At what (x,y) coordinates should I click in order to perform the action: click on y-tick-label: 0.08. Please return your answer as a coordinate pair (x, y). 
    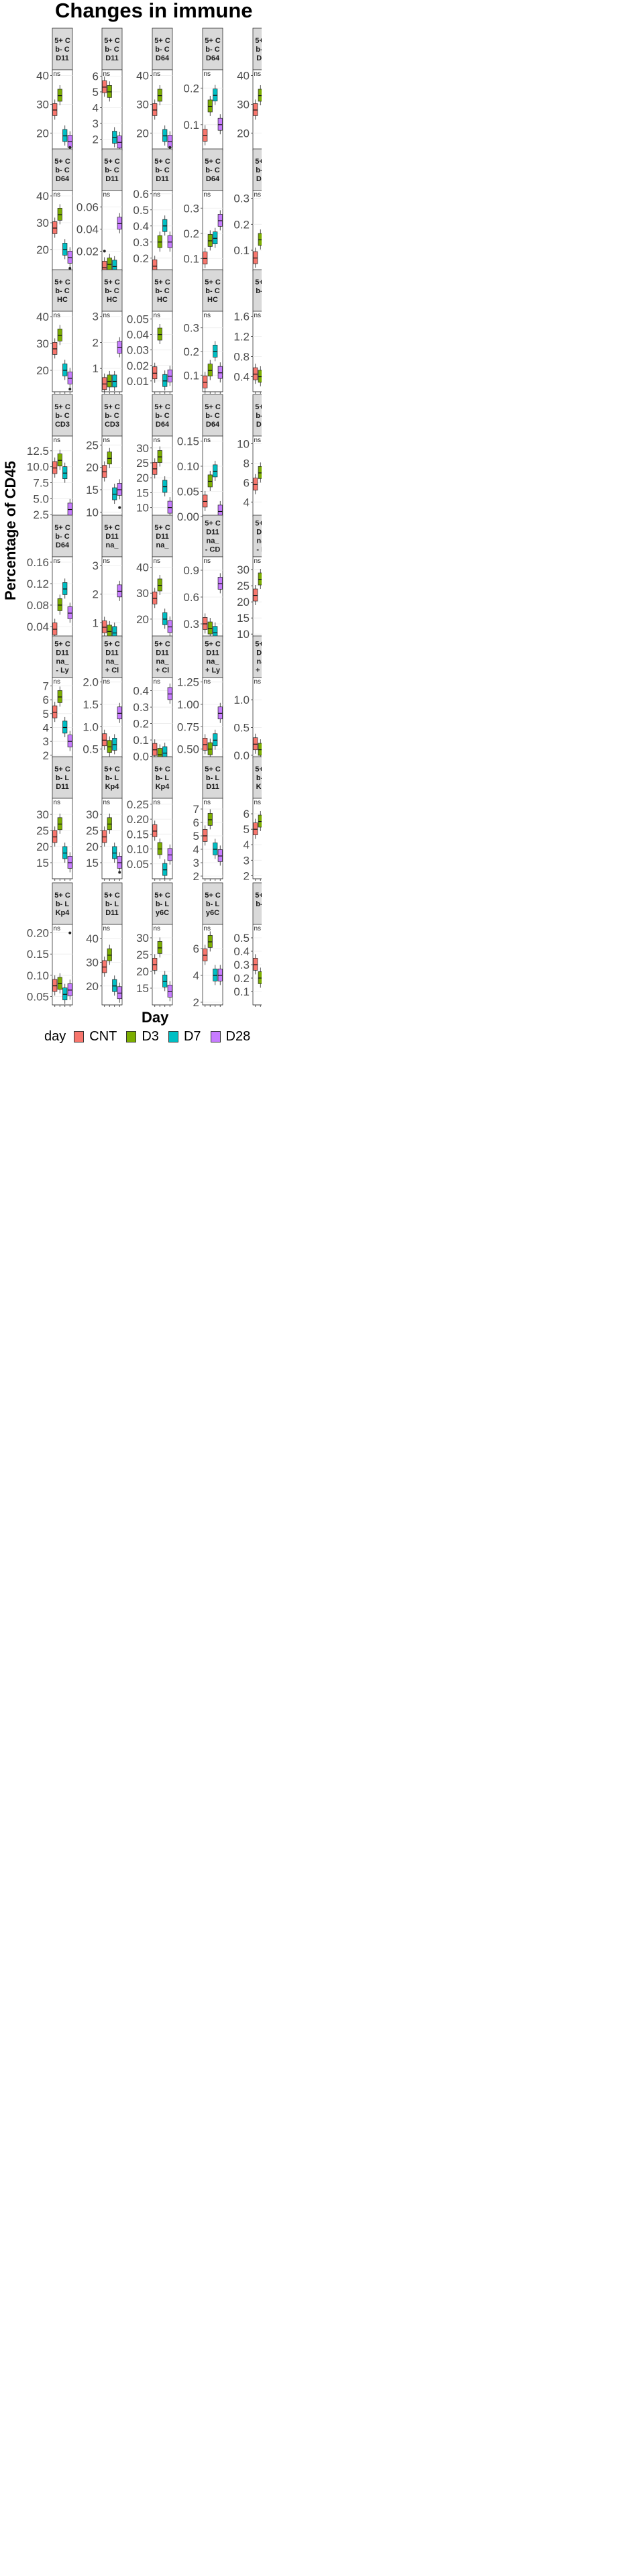
    Looking at the image, I should click on (38, 605).